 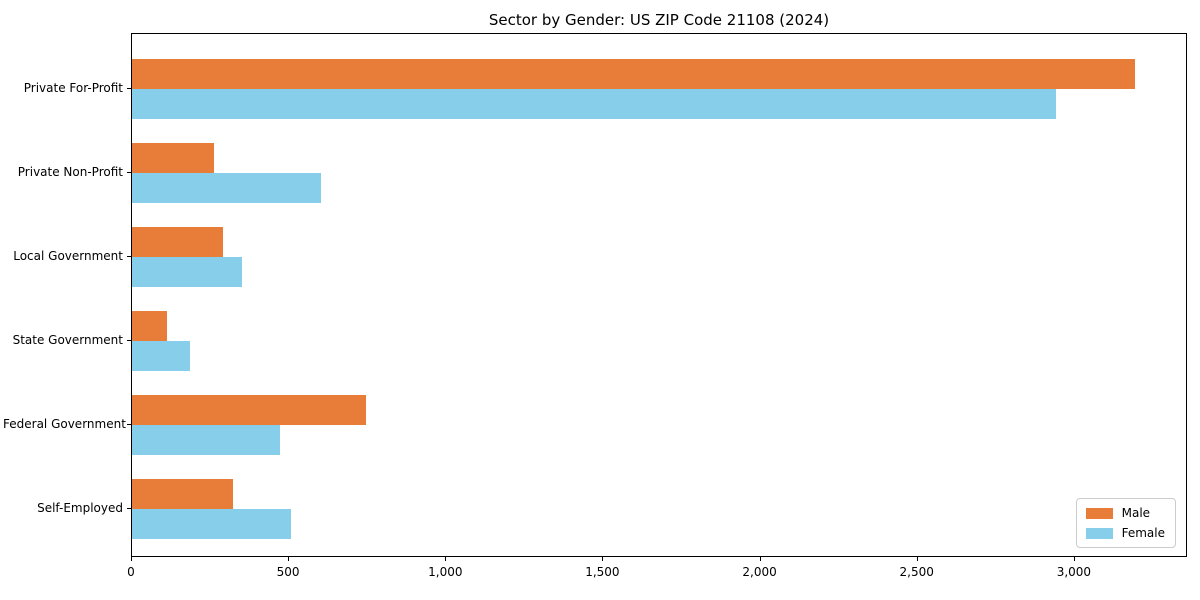 I want to click on x-tick-label: 1,500, so click(x=602, y=572).